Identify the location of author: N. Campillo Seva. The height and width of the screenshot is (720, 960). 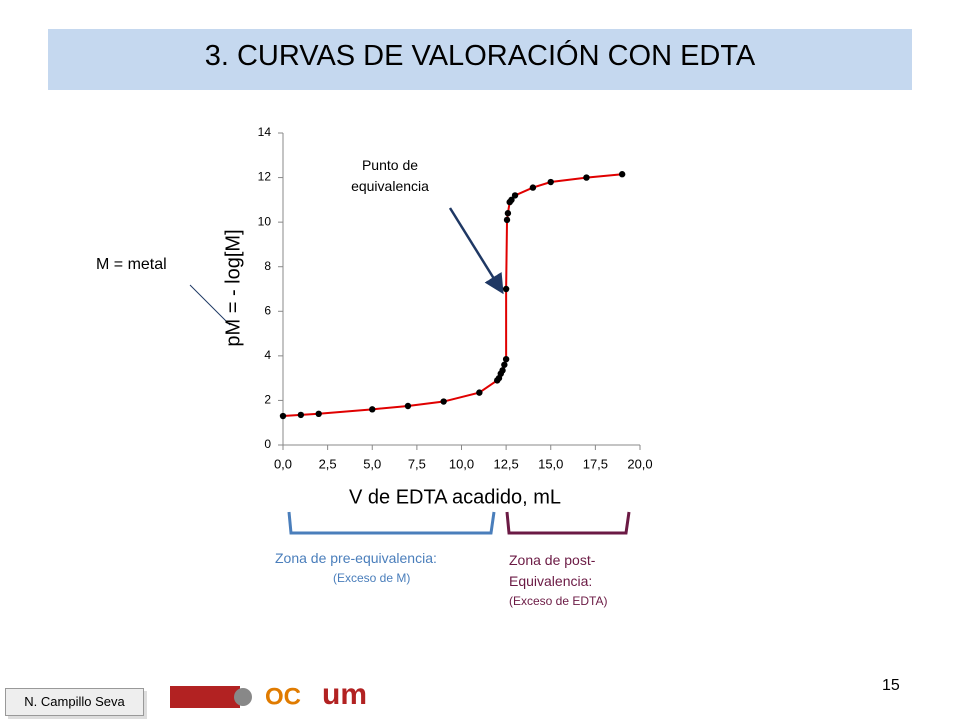
(74, 702).